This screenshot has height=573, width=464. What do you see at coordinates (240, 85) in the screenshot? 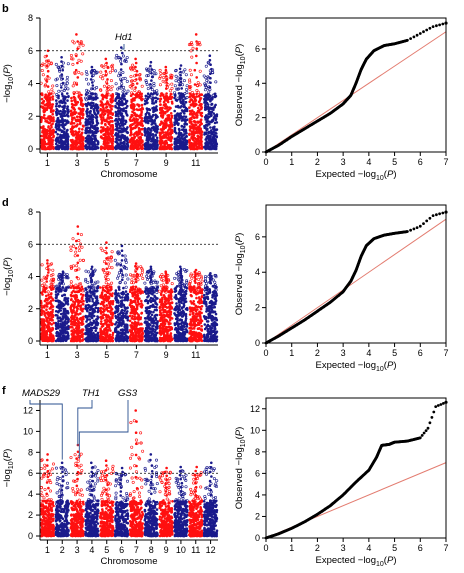
I see `y-axis-label: Observed −log10(P)` at bounding box center [240, 85].